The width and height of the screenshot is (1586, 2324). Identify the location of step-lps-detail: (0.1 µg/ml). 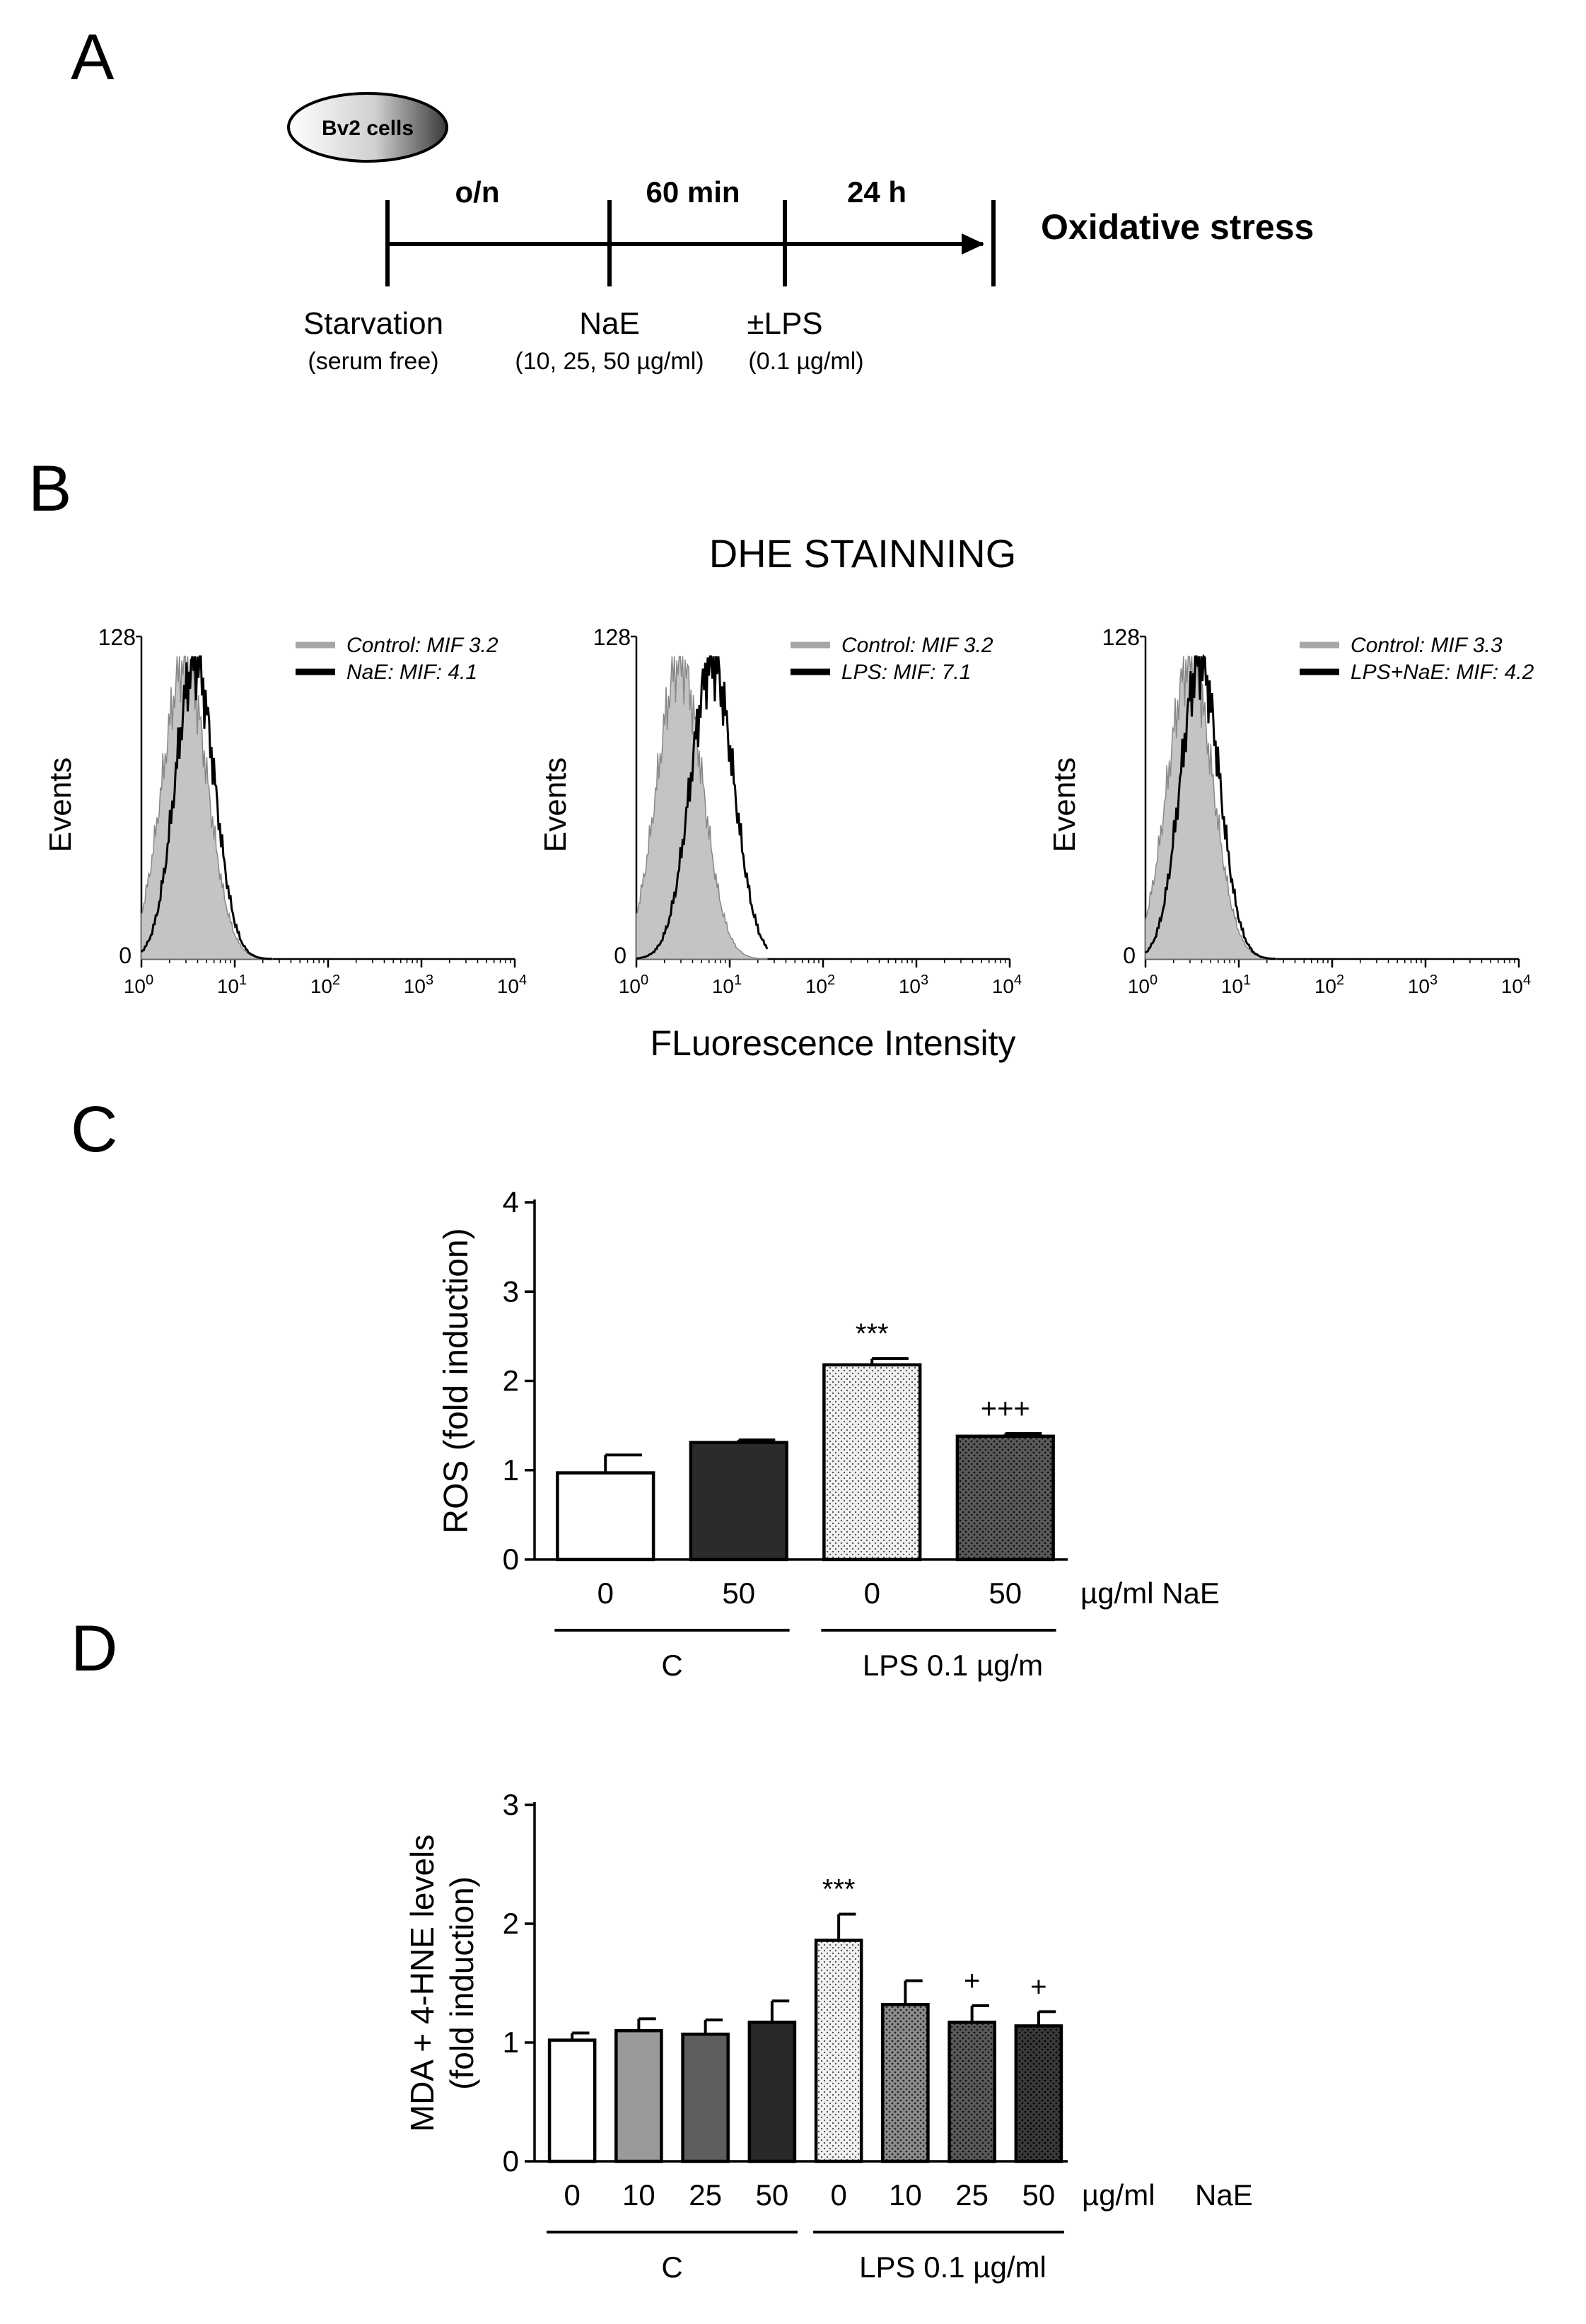
(806, 361).